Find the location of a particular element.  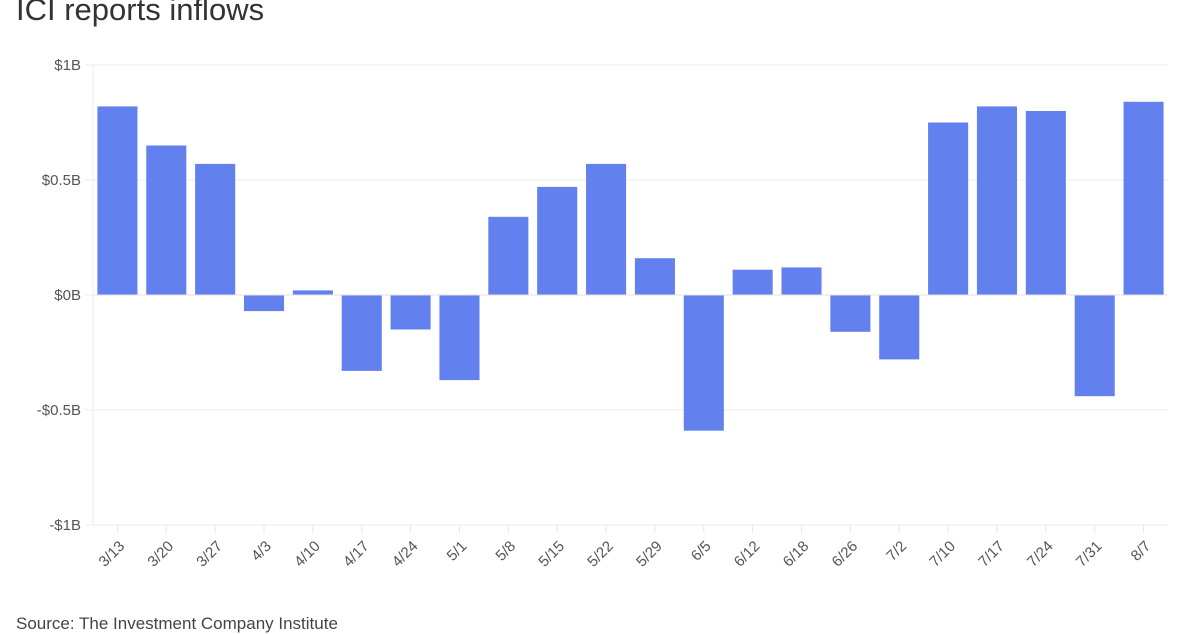

x-tick-label: 3/27 is located at coordinates (209, 554).